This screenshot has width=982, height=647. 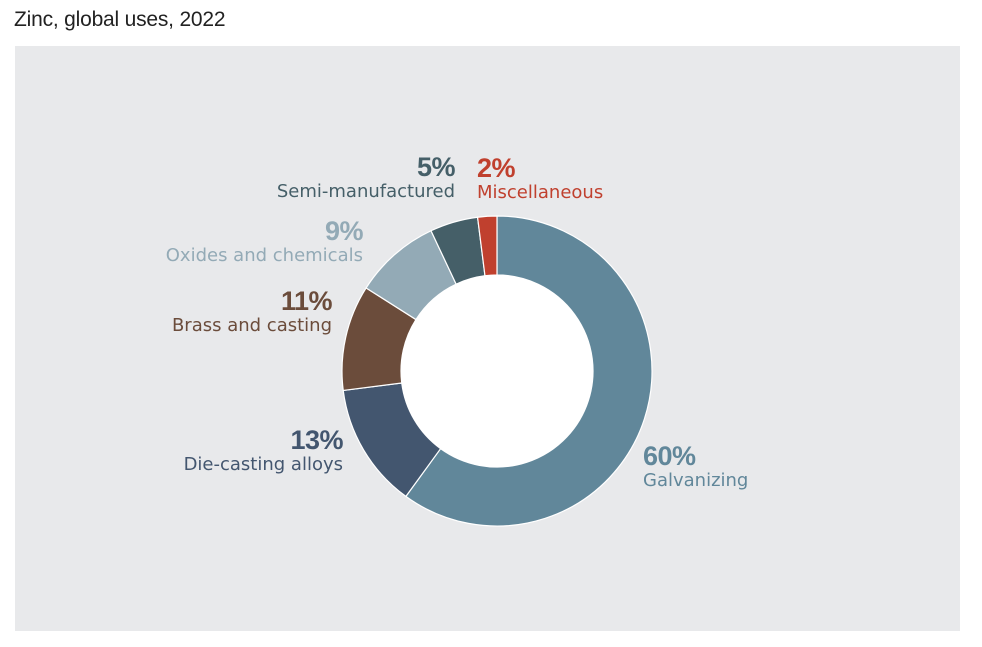 I want to click on slice-category: Miscellaneous, so click(x=540, y=192).